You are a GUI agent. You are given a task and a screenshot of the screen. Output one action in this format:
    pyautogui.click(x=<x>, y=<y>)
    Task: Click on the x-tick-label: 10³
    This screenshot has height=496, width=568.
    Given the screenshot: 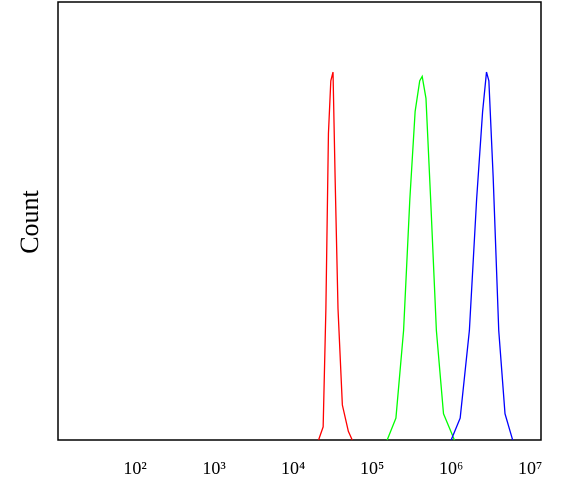 What is the action you would take?
    pyautogui.click(x=214, y=468)
    